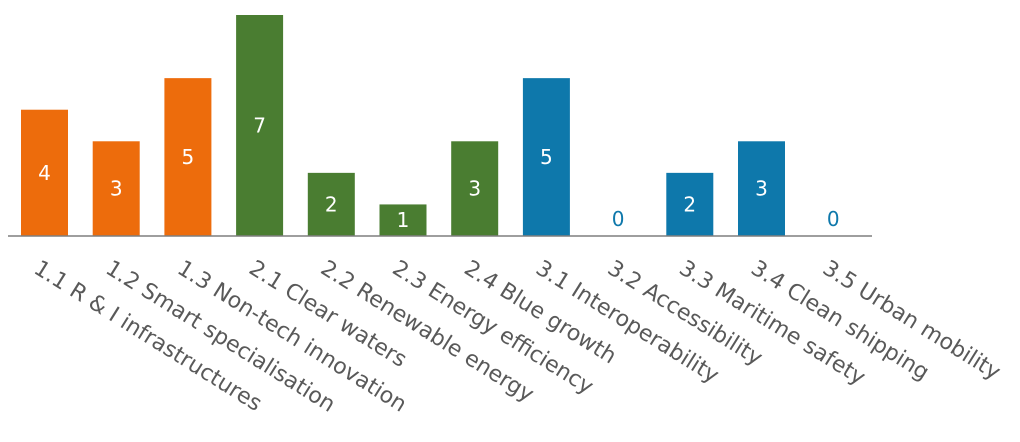 Image resolution: width=1020 pixels, height=442 pixels. Describe the element at coordinates (833, 219) in the screenshot. I see `value-label-12: 0` at that location.